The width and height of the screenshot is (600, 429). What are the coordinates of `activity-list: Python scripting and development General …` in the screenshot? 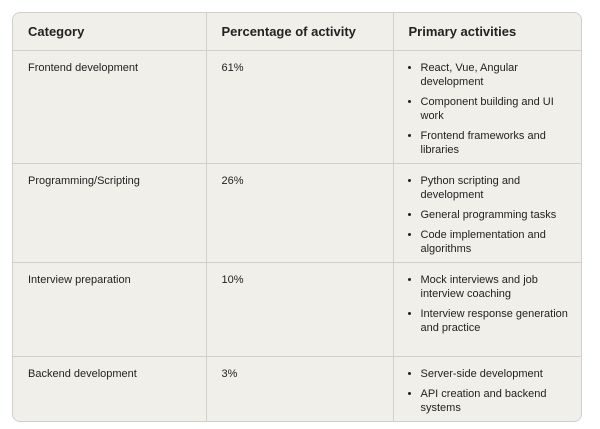 It's located at (489, 215).